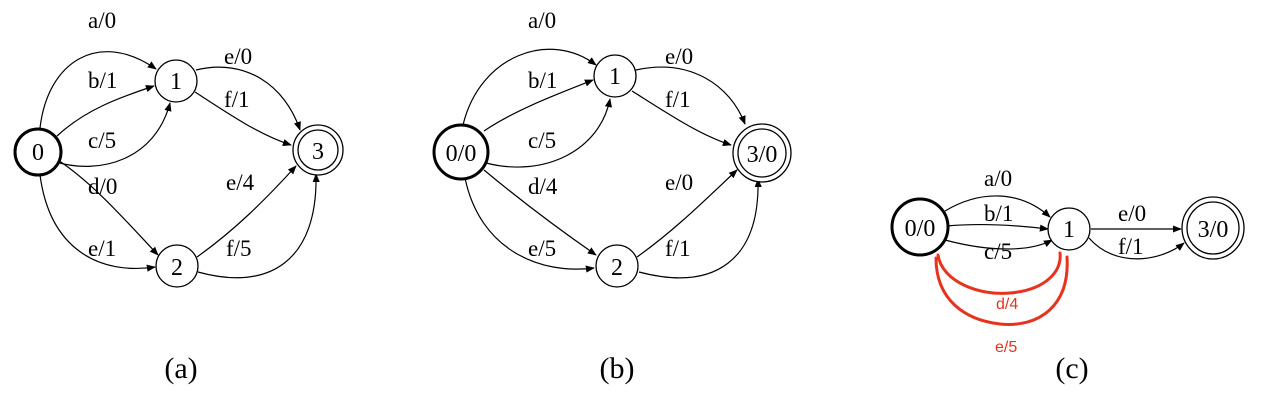 Image resolution: width=1264 pixels, height=405 pixels. I want to click on edge-label-b-e0-bottom: e/0, so click(679, 182).